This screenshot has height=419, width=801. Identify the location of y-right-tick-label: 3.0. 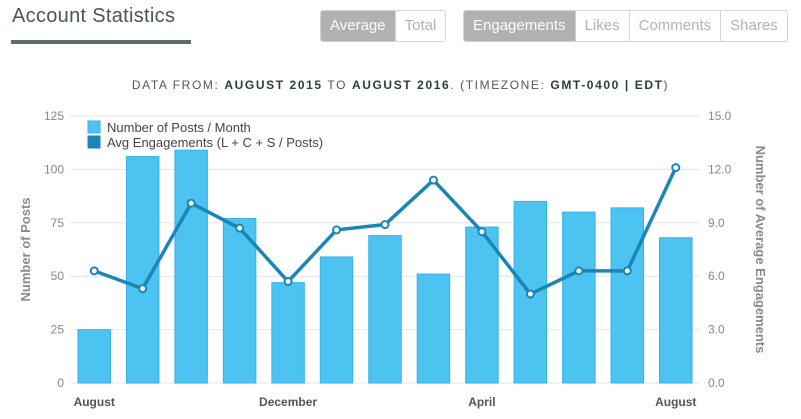
(716, 330).